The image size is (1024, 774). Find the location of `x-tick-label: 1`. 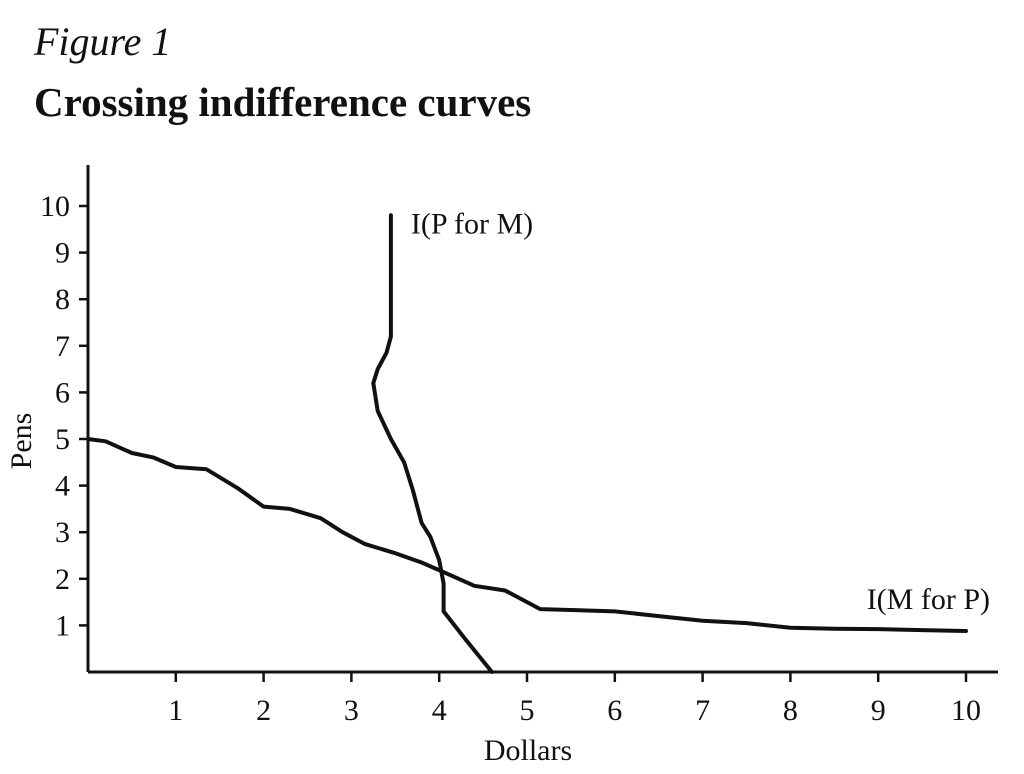

x-tick-label: 1 is located at coordinates (175, 710).